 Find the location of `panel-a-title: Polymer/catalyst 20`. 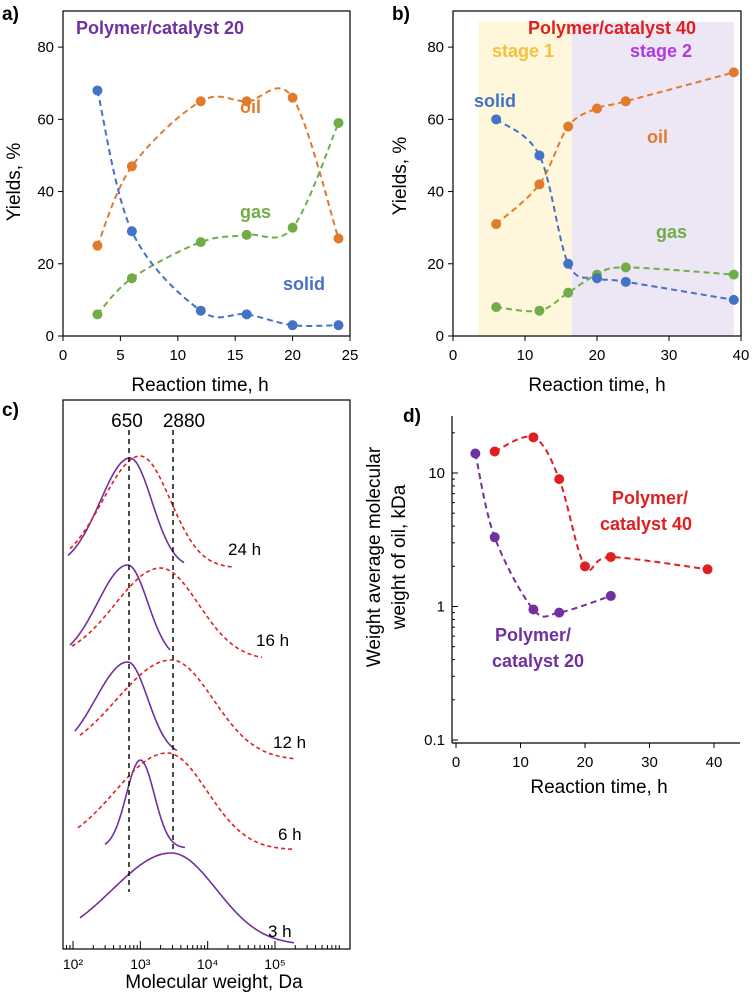

panel-a-title: Polymer/catalyst 20 is located at coordinates (160, 28).